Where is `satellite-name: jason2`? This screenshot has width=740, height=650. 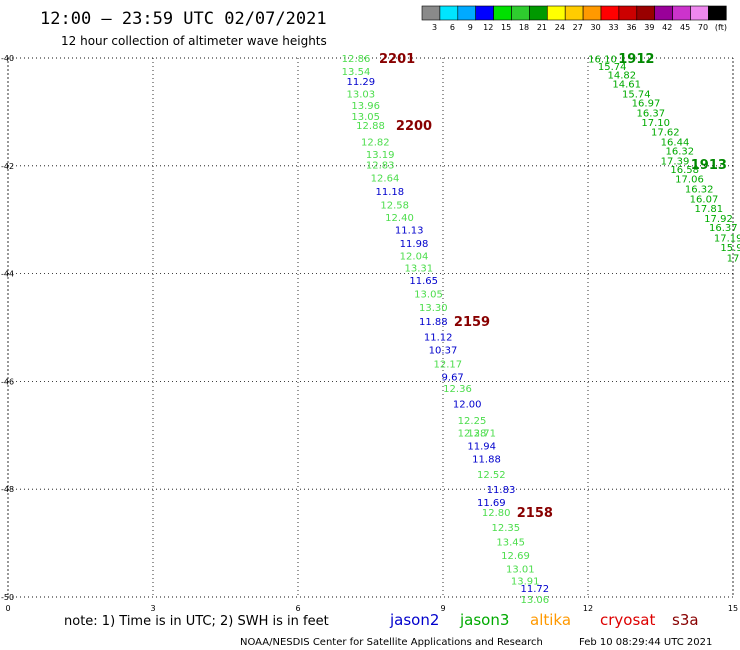 satellite-name: jason2 is located at coordinates (414, 620).